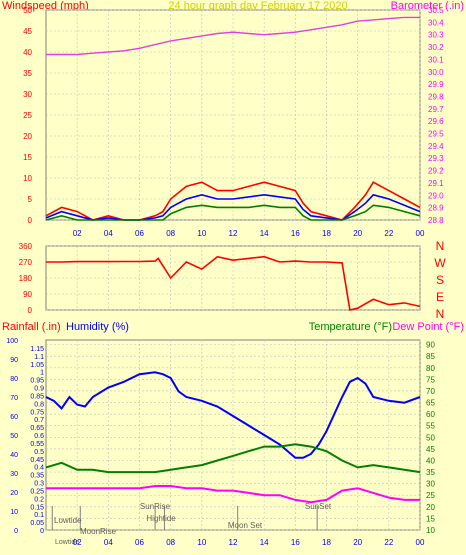  What do you see at coordinates (37, 396) in the screenshot?
I see `rainfall-tick-label: 0.85` at bounding box center [37, 396].